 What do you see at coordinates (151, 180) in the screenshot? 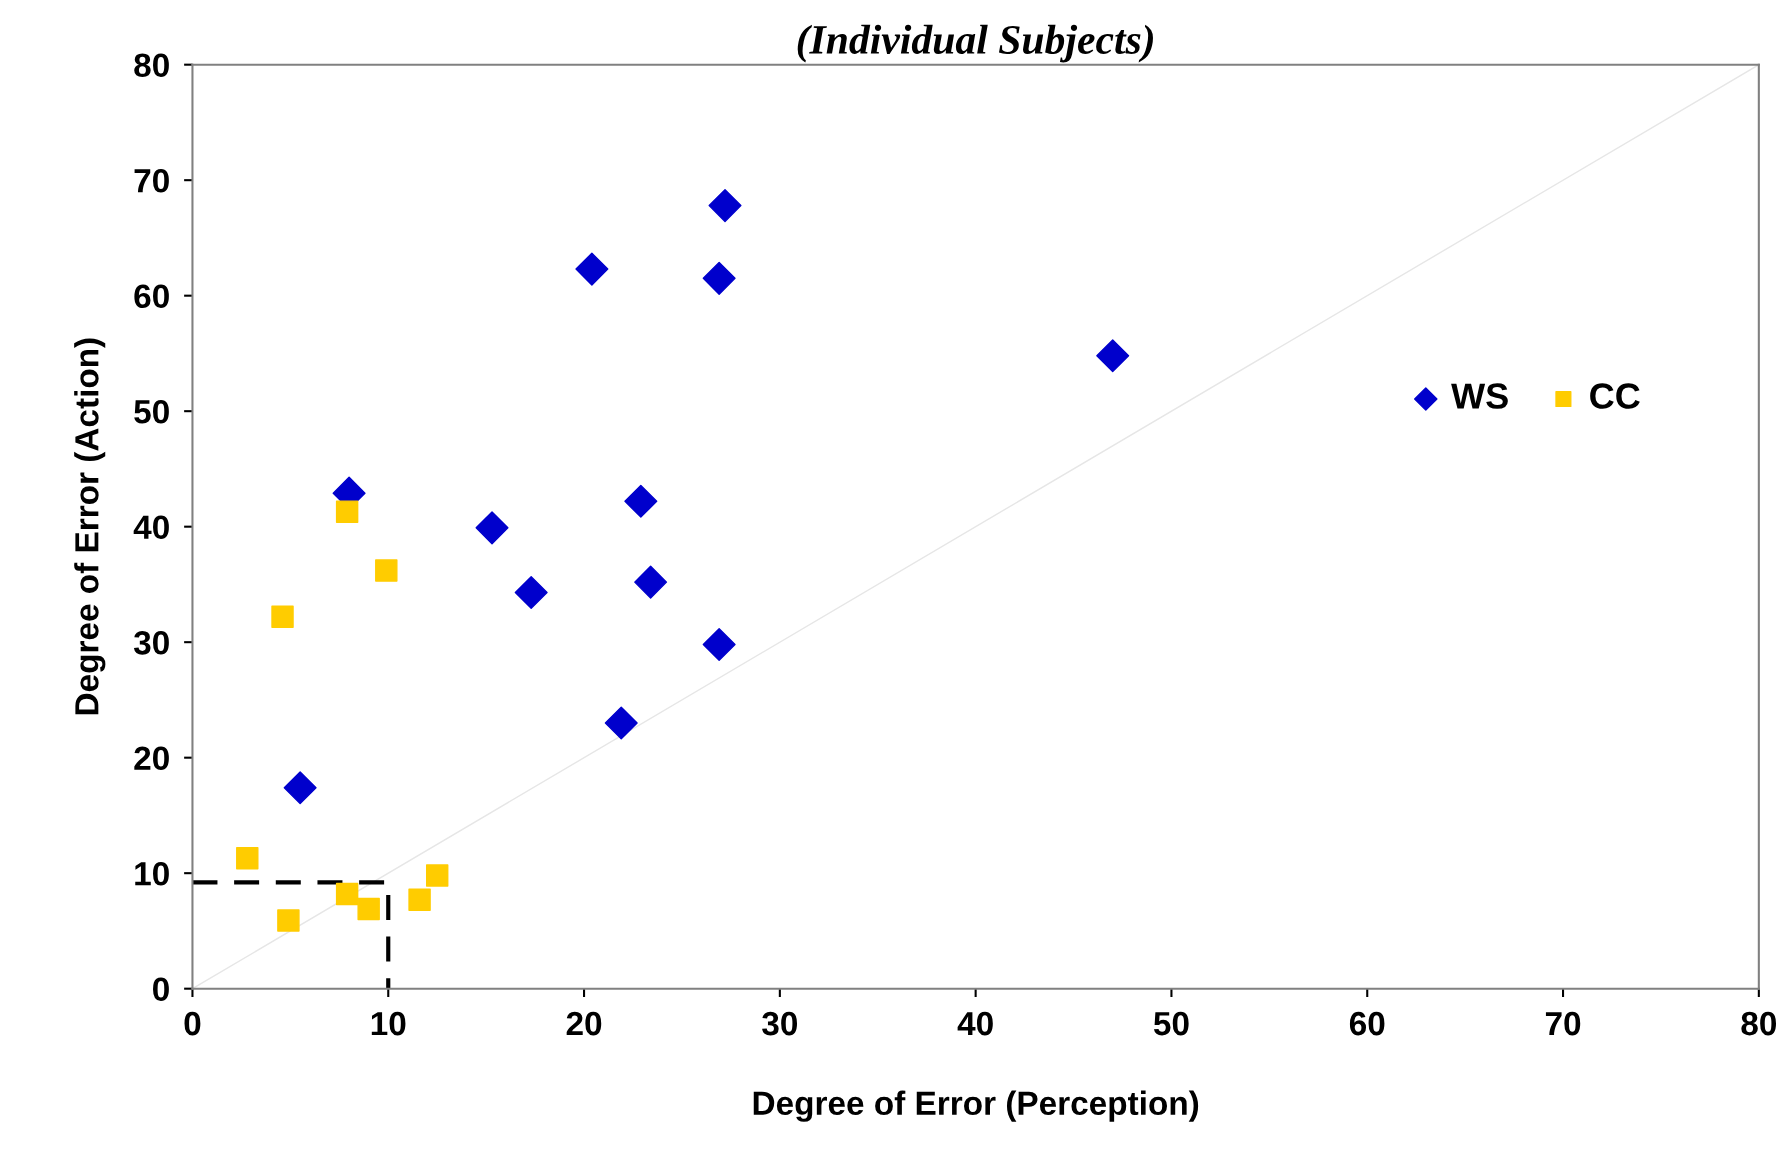
I see `y-tick-label: 70` at bounding box center [151, 180].